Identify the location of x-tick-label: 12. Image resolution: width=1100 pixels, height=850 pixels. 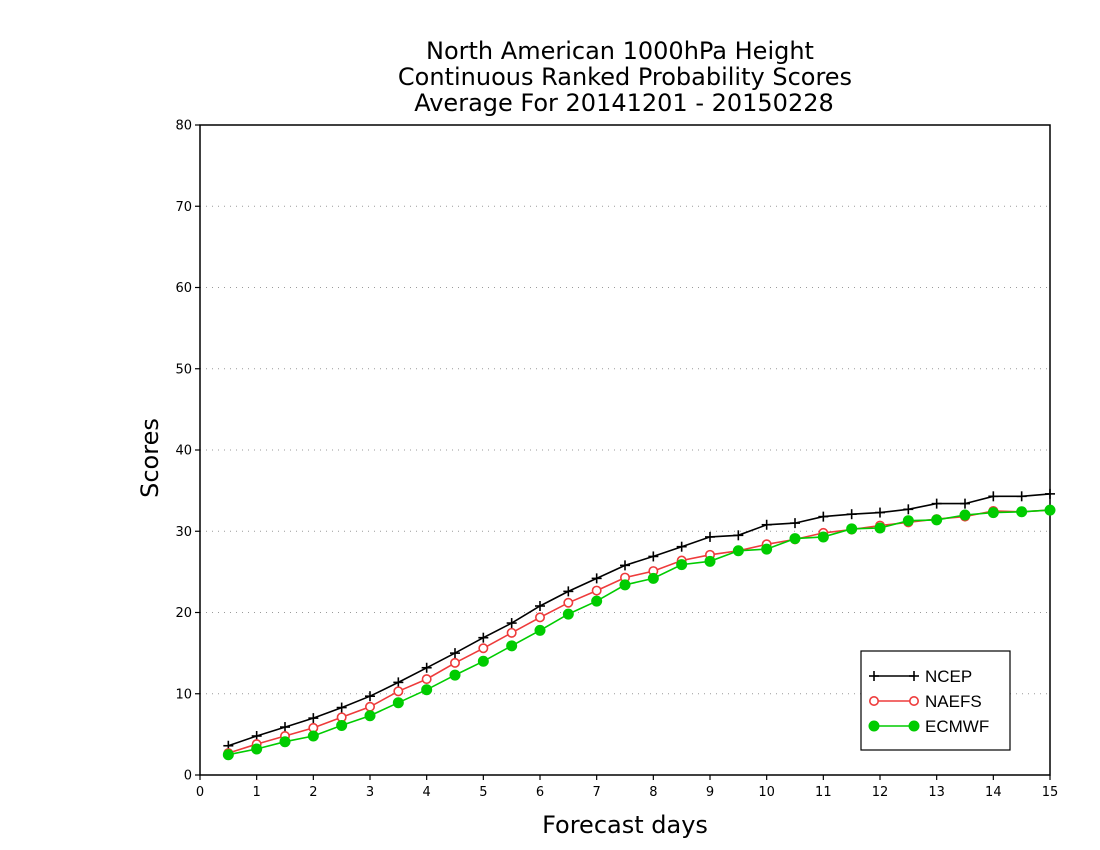
(880, 792).